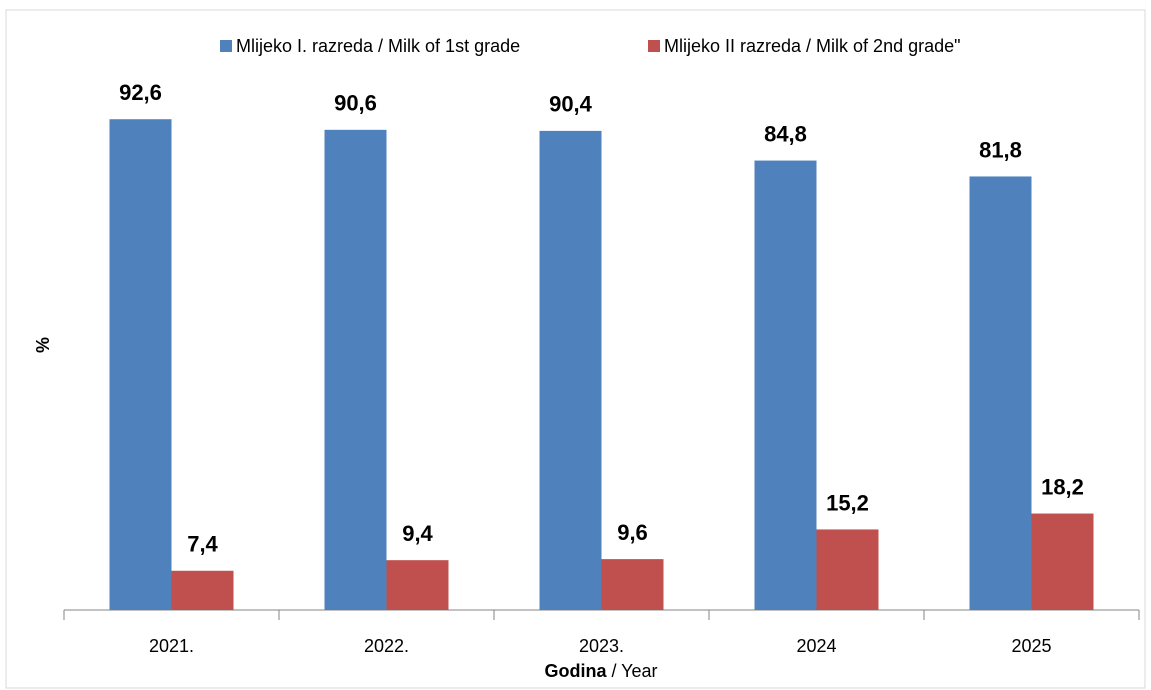 Image resolution: width=1151 pixels, height=690 pixels. Describe the element at coordinates (575, 671) in the screenshot. I see `x-axis-label-bold: Godina` at that location.